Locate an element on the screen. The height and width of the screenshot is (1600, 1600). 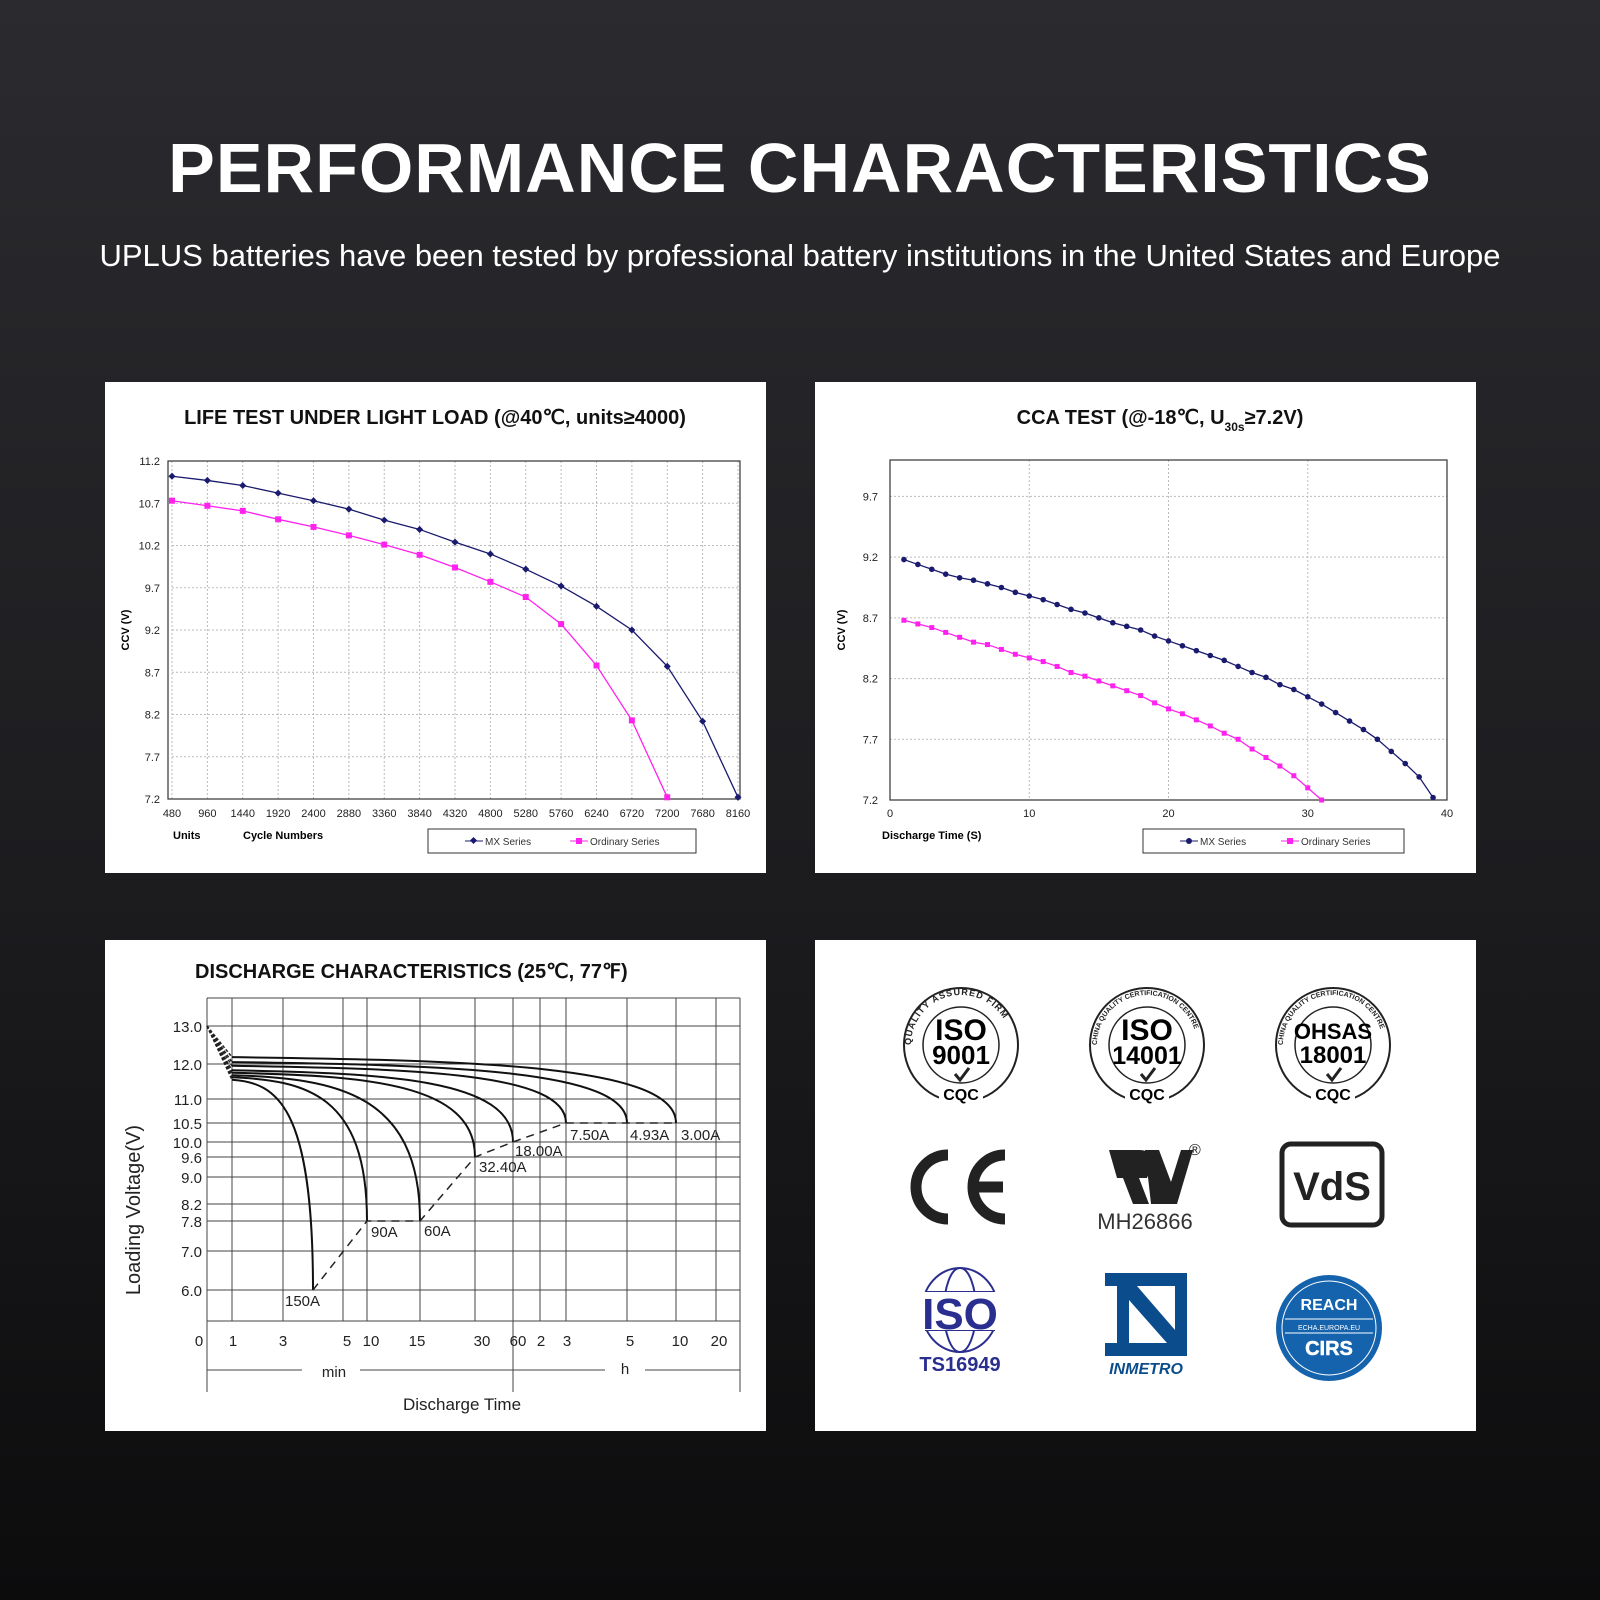
y-tick-label: 7.8 is located at coordinates (191, 1222).